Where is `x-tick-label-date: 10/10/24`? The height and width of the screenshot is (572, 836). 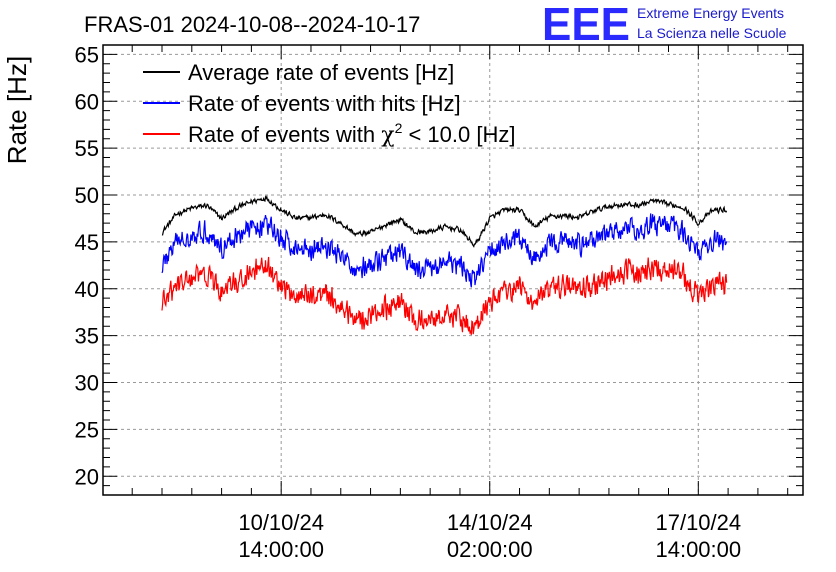 x-tick-label-date: 10/10/24 is located at coordinates (281, 522).